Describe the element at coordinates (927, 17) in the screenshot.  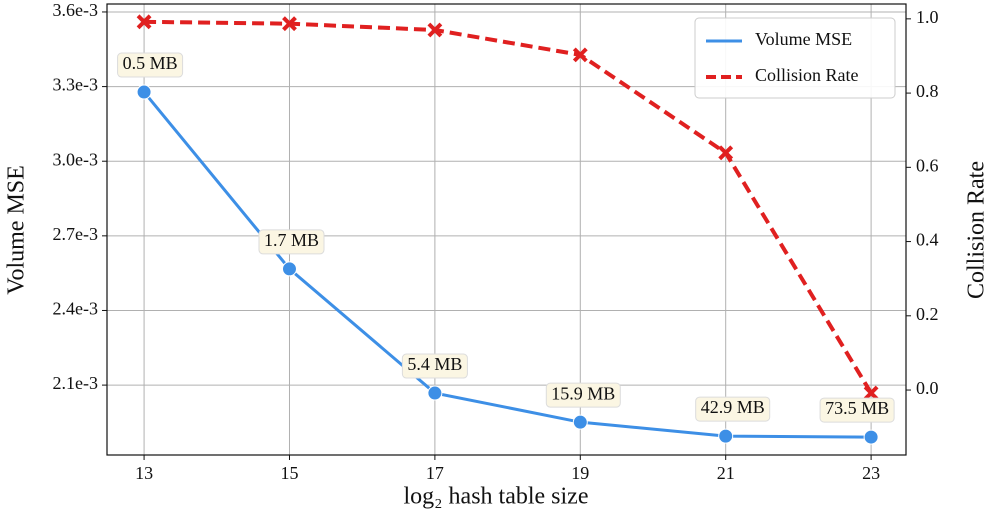
I see `y2-tick-label: 1.0` at that location.